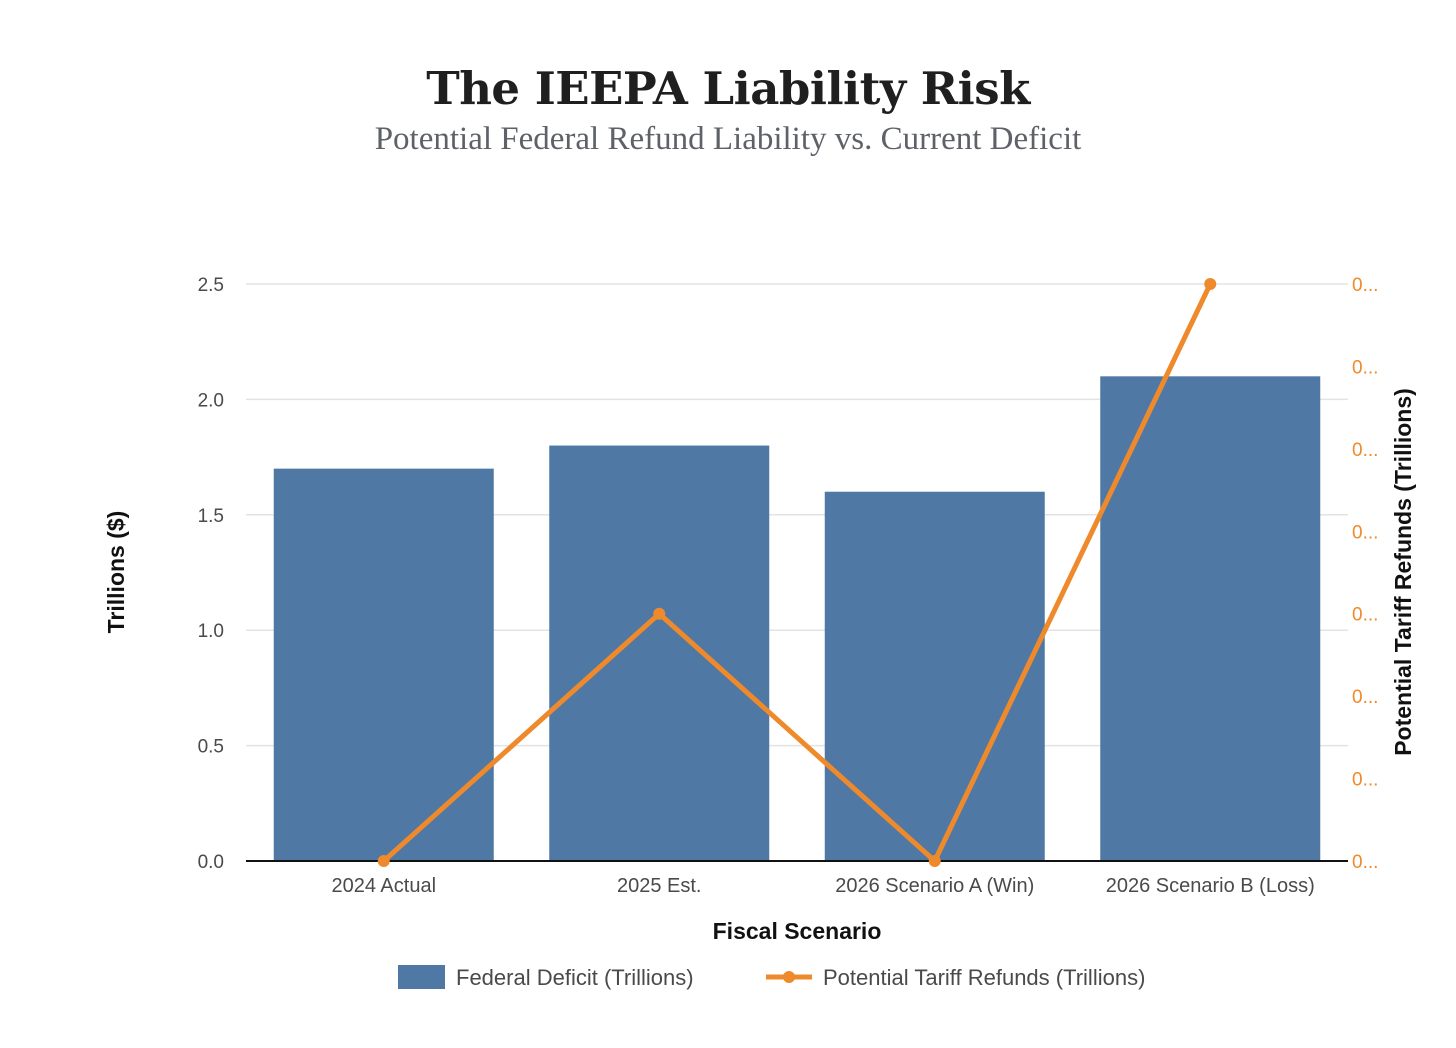 This screenshot has width=1456, height=1048. What do you see at coordinates (984, 977) in the screenshot?
I see `legend-label-refunds: Potential Tariff Refunds (Trillions)` at bounding box center [984, 977].